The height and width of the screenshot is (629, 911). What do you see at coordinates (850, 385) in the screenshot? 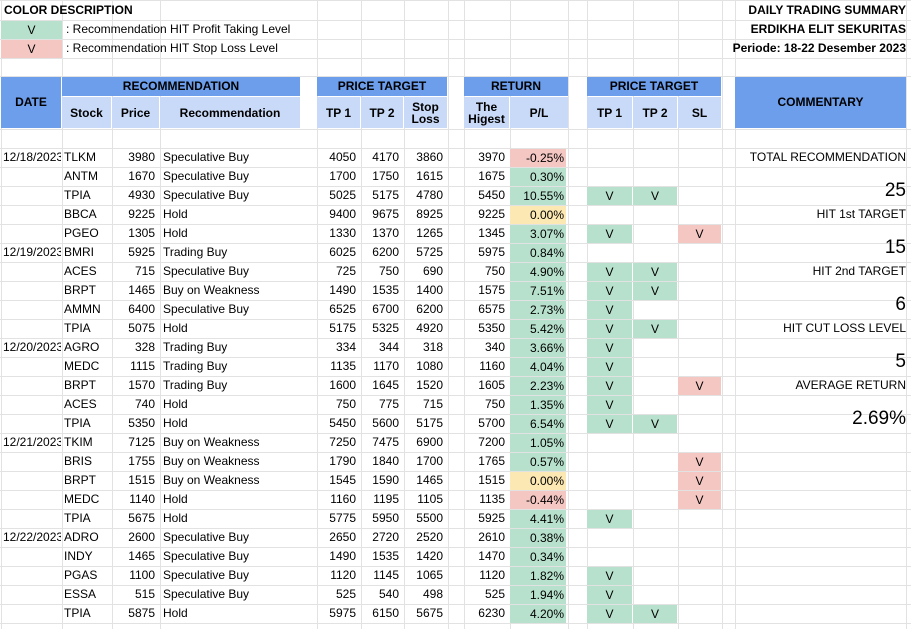
I see `average-return-label: AVERAGE RETURN` at bounding box center [850, 385].